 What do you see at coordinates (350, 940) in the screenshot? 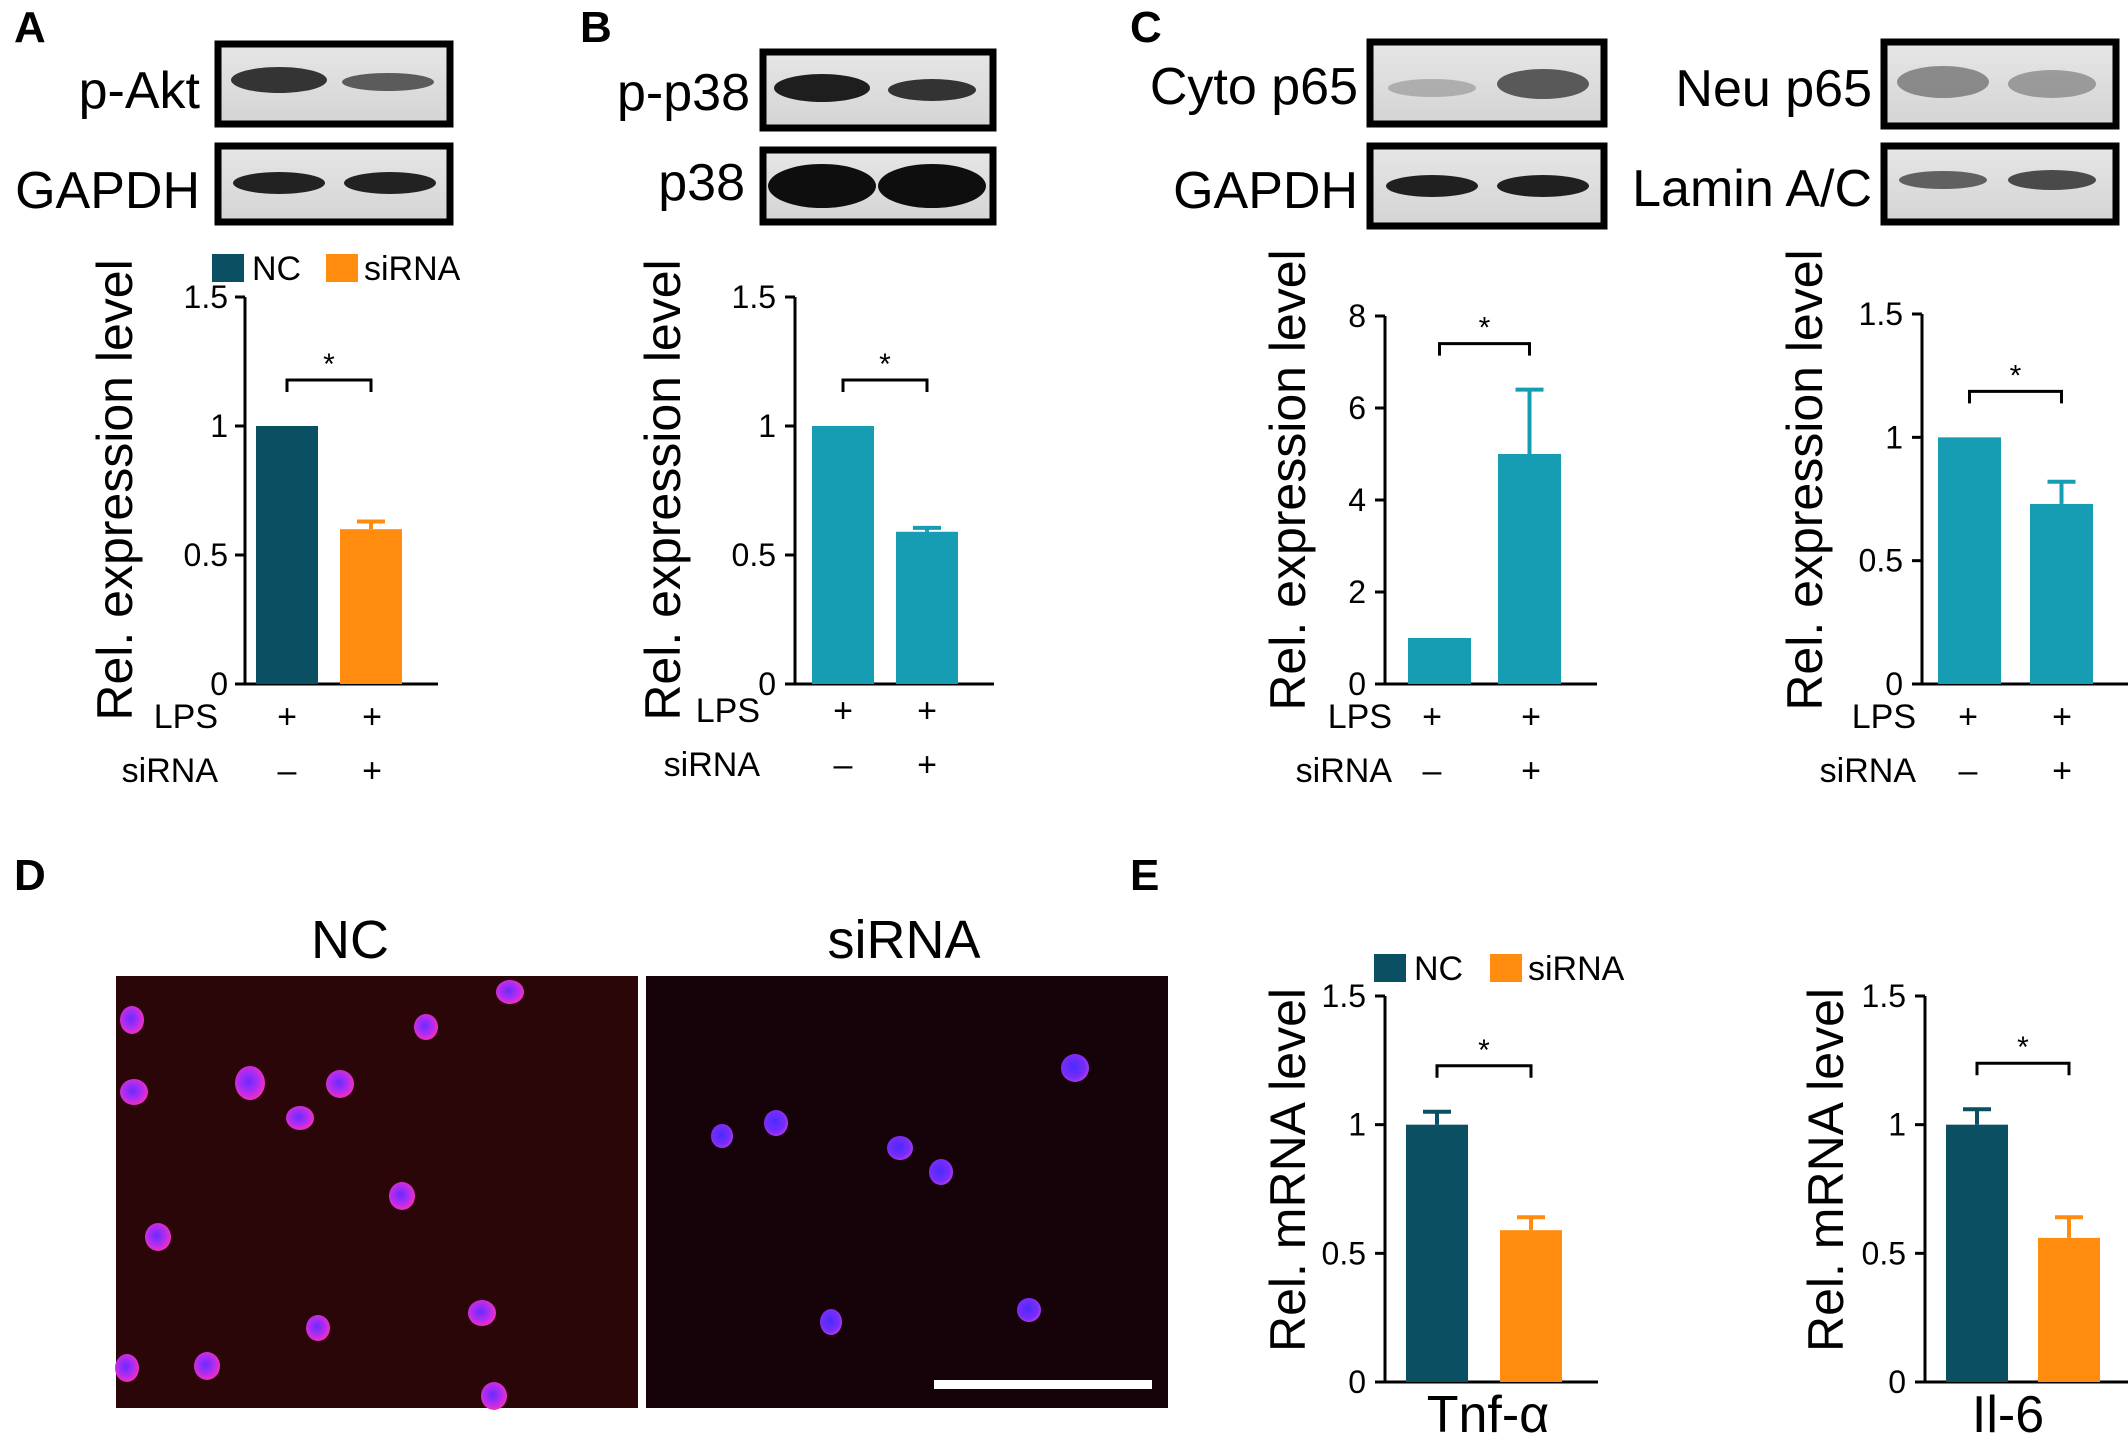
I see `micro-title-nc: NC` at bounding box center [350, 940].